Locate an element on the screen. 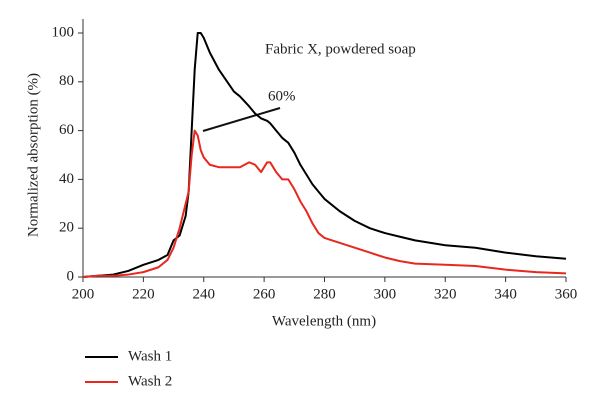  y-axis-label: Normalized absorption (%) is located at coordinates (33, 155).